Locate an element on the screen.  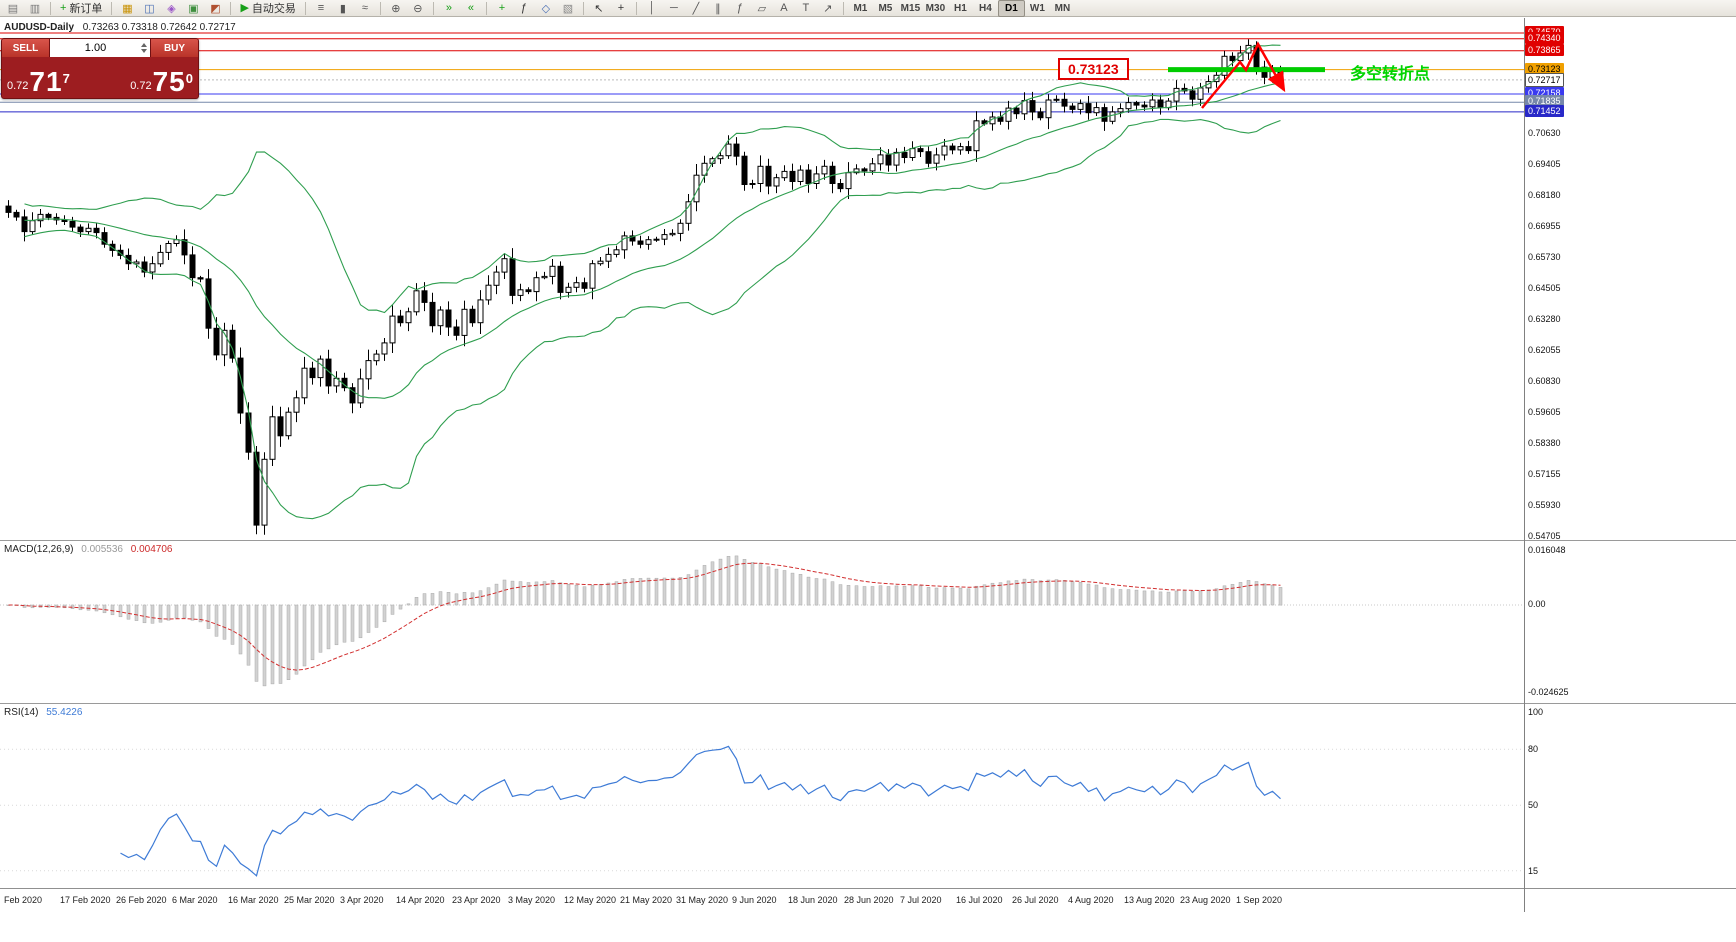
price-tick-label: 0.60830 is located at coordinates (1544, 381).